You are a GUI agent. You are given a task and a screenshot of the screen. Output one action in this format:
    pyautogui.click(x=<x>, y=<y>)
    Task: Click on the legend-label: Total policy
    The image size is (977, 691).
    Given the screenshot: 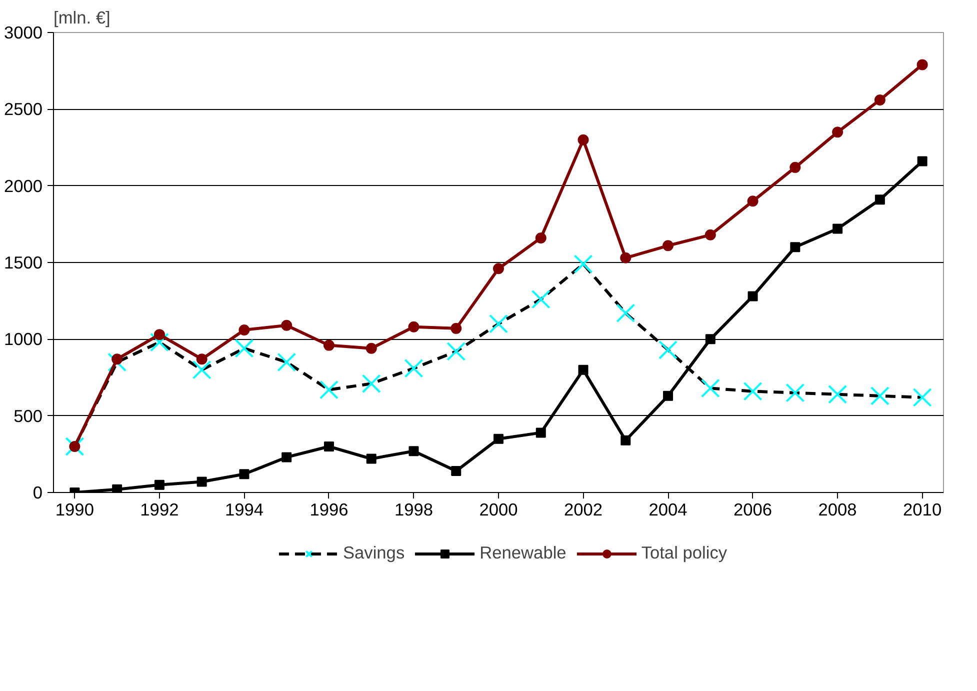 What is the action you would take?
    pyautogui.click(x=684, y=553)
    